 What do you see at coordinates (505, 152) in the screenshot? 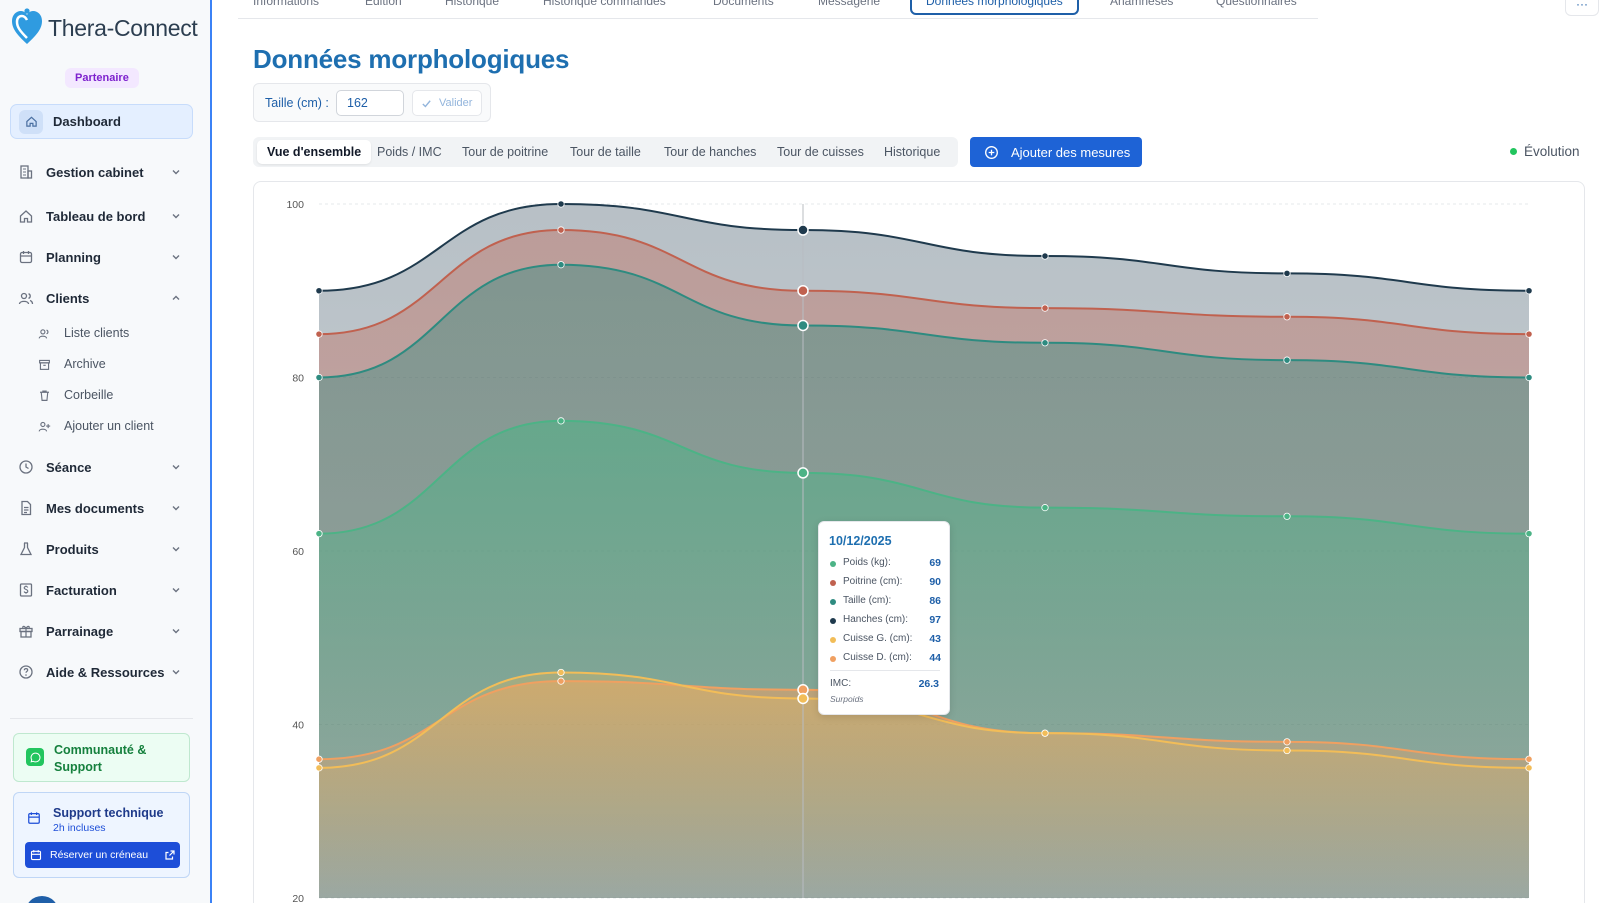
I see `subtab-tour-poitrine: Tour de poitrine` at bounding box center [505, 152].